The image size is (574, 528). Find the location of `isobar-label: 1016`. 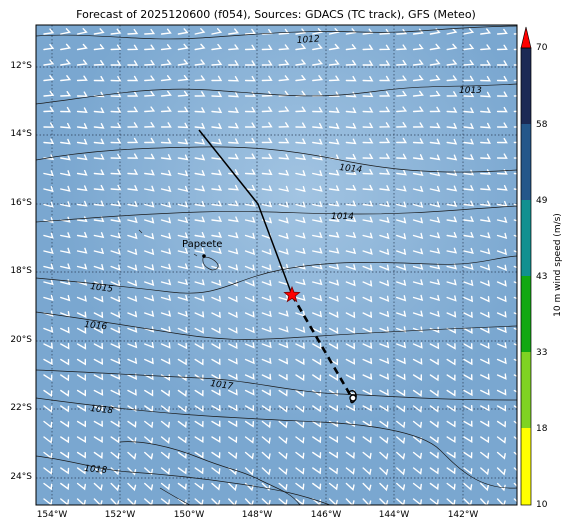

isobar-label: 1016 is located at coordinates (96, 326).